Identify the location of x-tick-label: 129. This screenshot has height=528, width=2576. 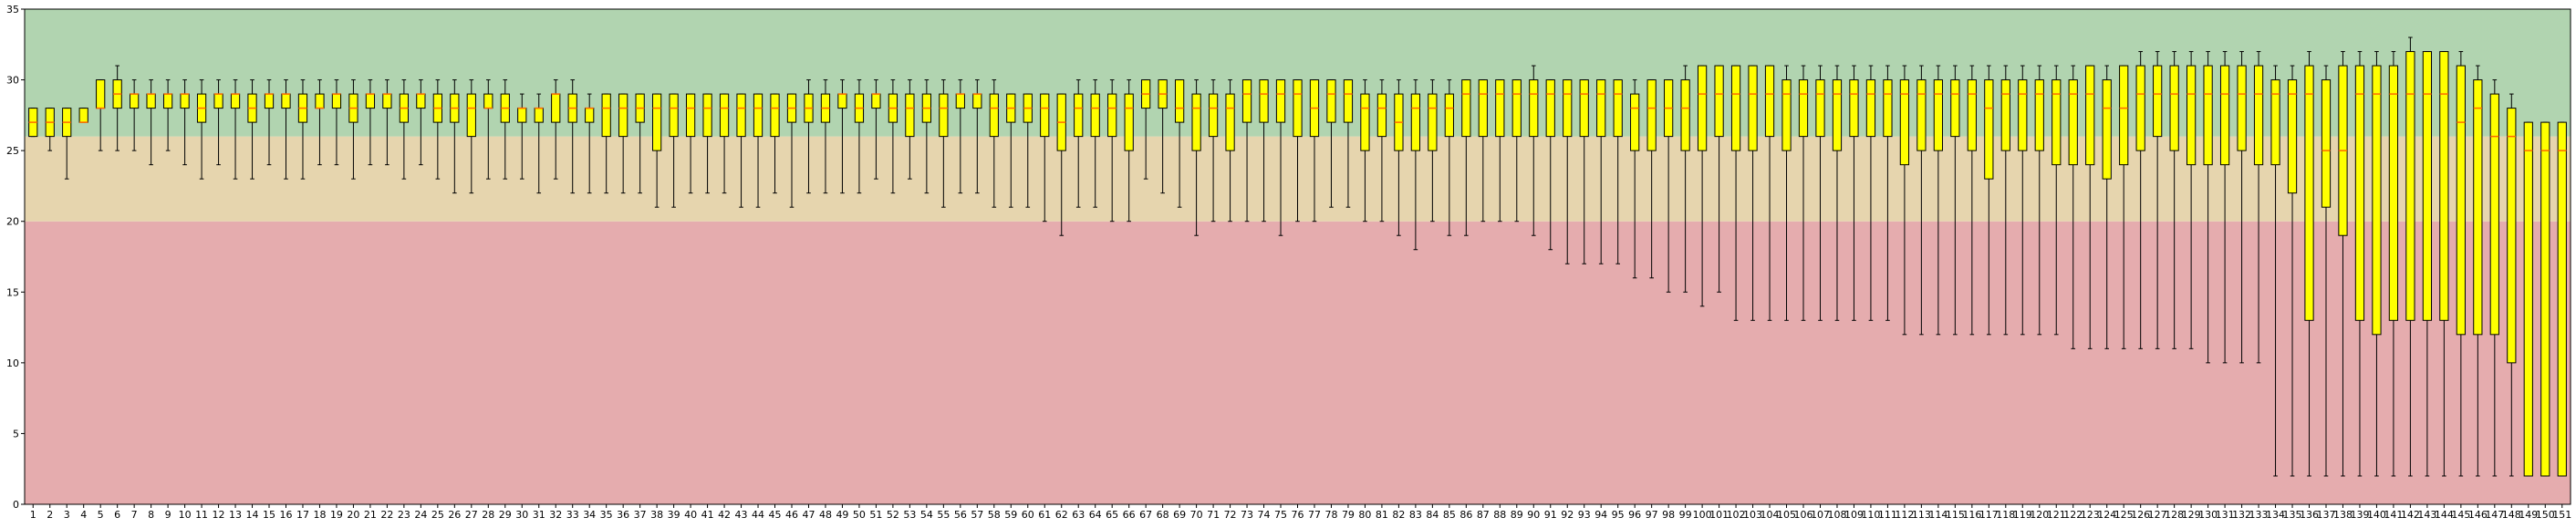
(2191, 515).